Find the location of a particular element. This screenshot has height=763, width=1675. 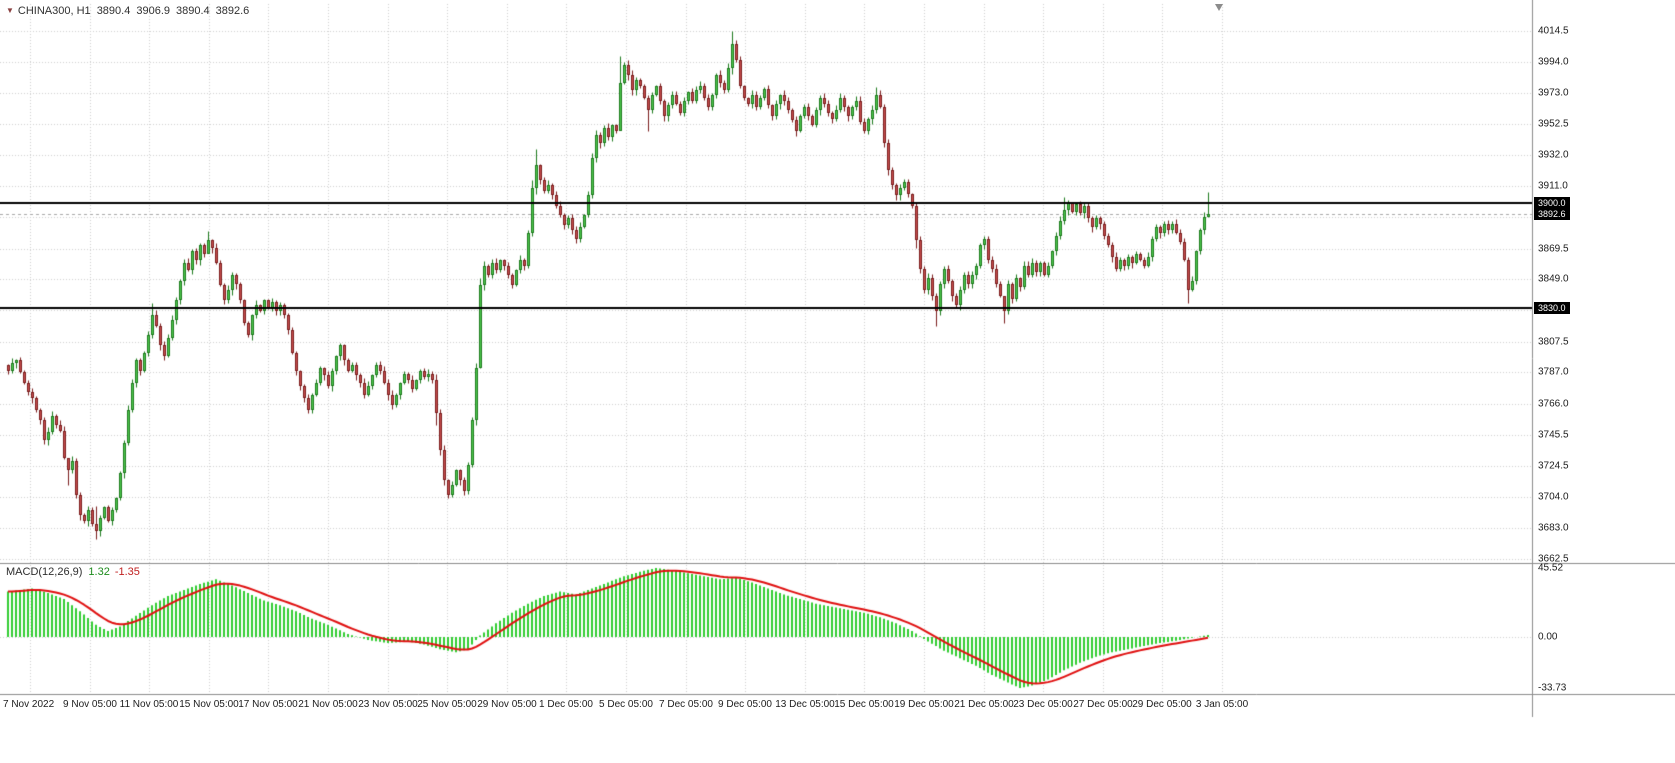

time-axis-label: 9 Dec 05:00 is located at coordinates (745, 704).